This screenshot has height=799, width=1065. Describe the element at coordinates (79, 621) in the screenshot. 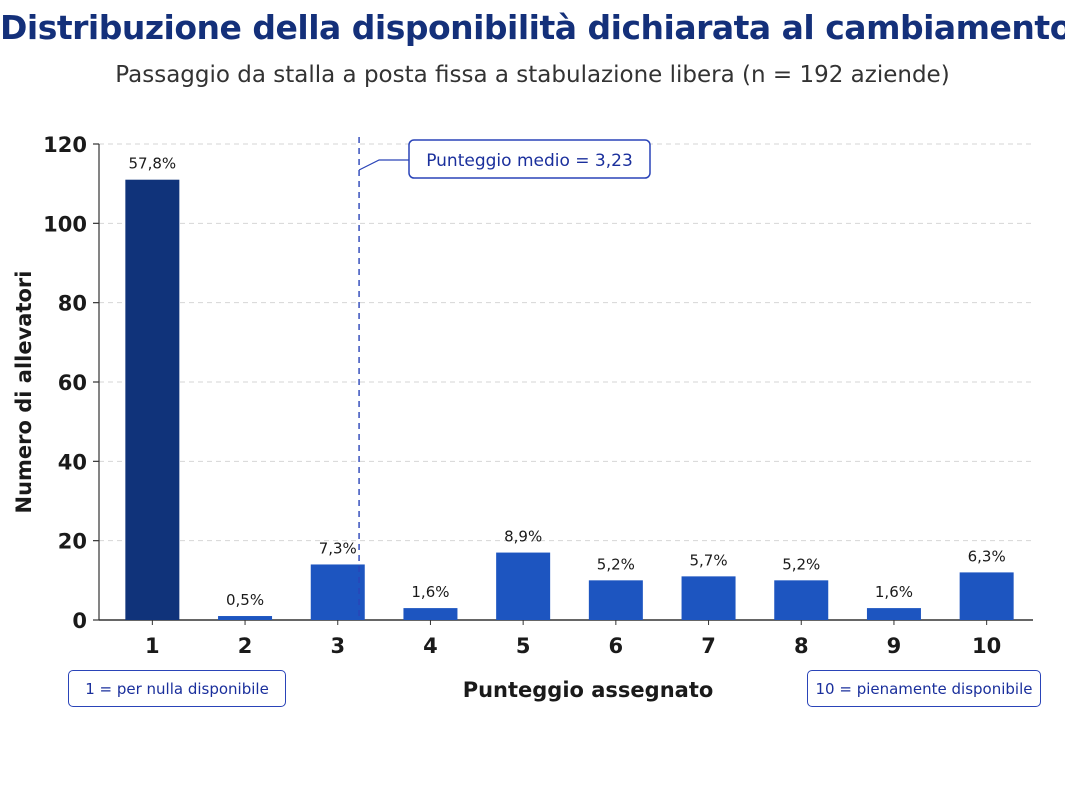

I see `y-tick-label: 0` at that location.